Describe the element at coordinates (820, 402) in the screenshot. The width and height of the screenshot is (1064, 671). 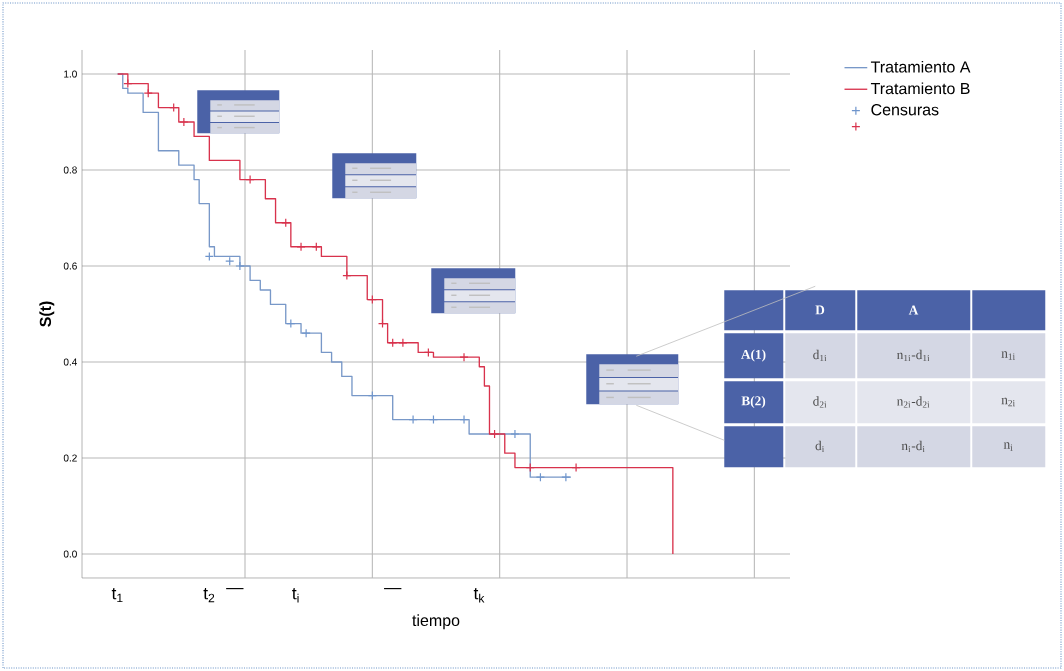
I see `text: d$_{2i}$` at that location.